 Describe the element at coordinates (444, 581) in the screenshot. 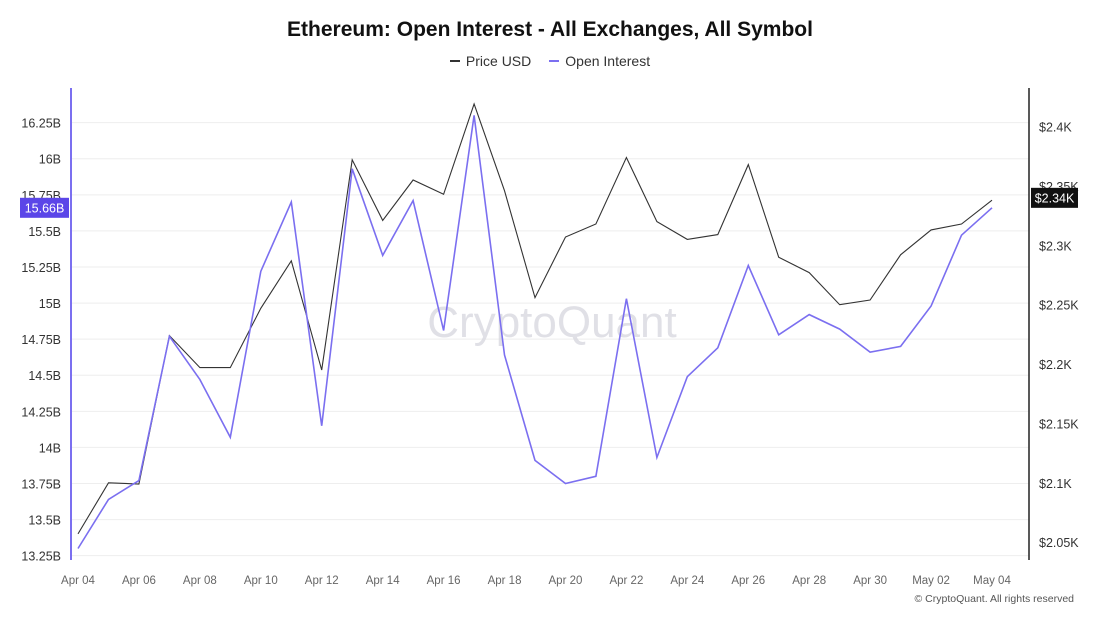

I see `x-tick-label: Apr 16` at that location.